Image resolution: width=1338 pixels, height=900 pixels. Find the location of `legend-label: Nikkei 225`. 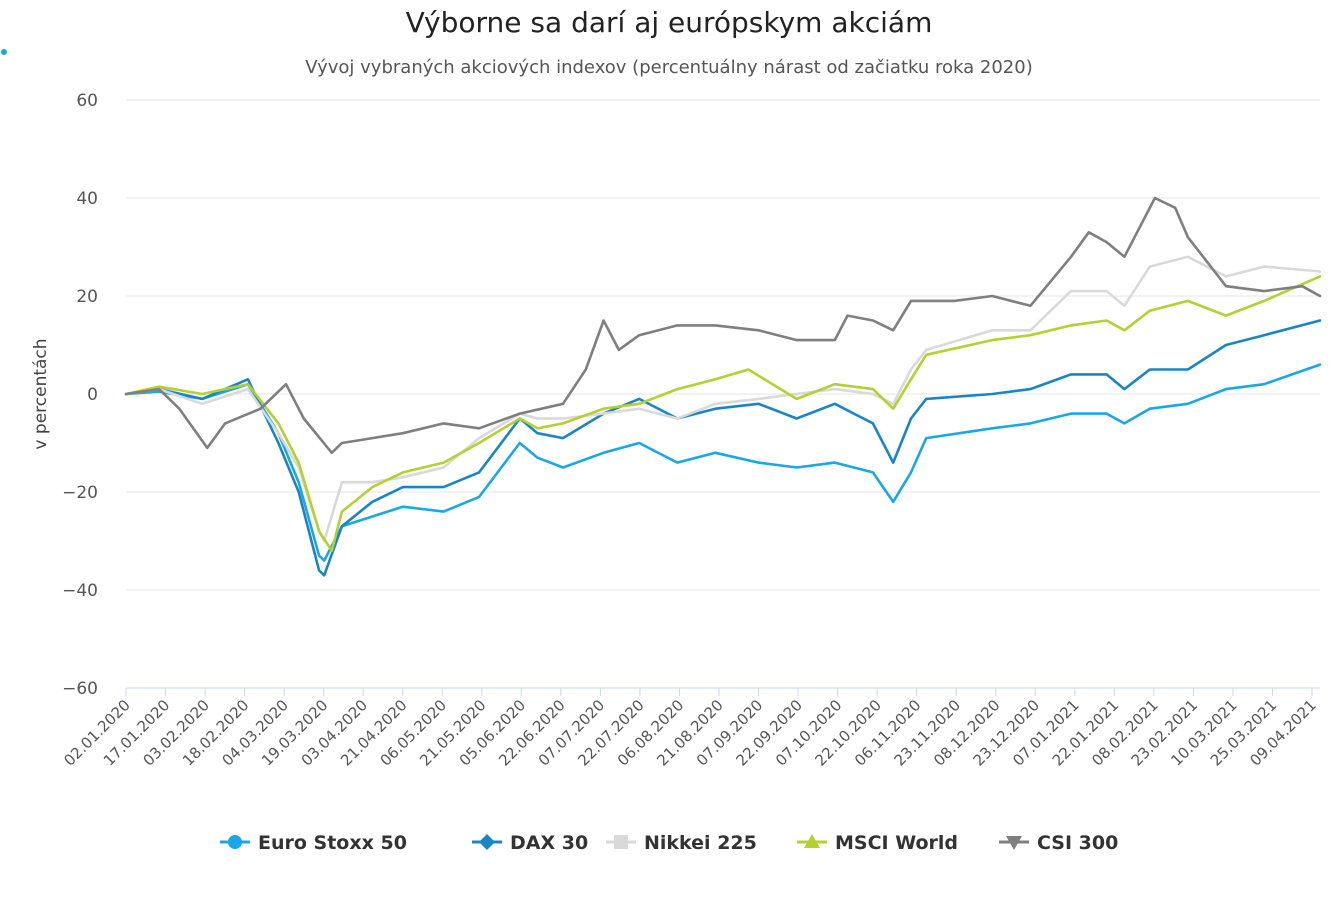

legend-label: Nikkei 225 is located at coordinates (700, 843).